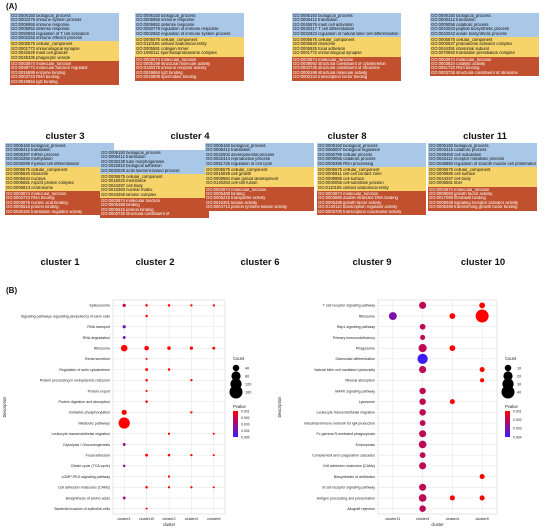 The width and height of the screenshot is (550, 531). Describe the element at coordinates (455, 154) in the screenshot. I see `go-term: GO:0048468 cell maturation` at that location.